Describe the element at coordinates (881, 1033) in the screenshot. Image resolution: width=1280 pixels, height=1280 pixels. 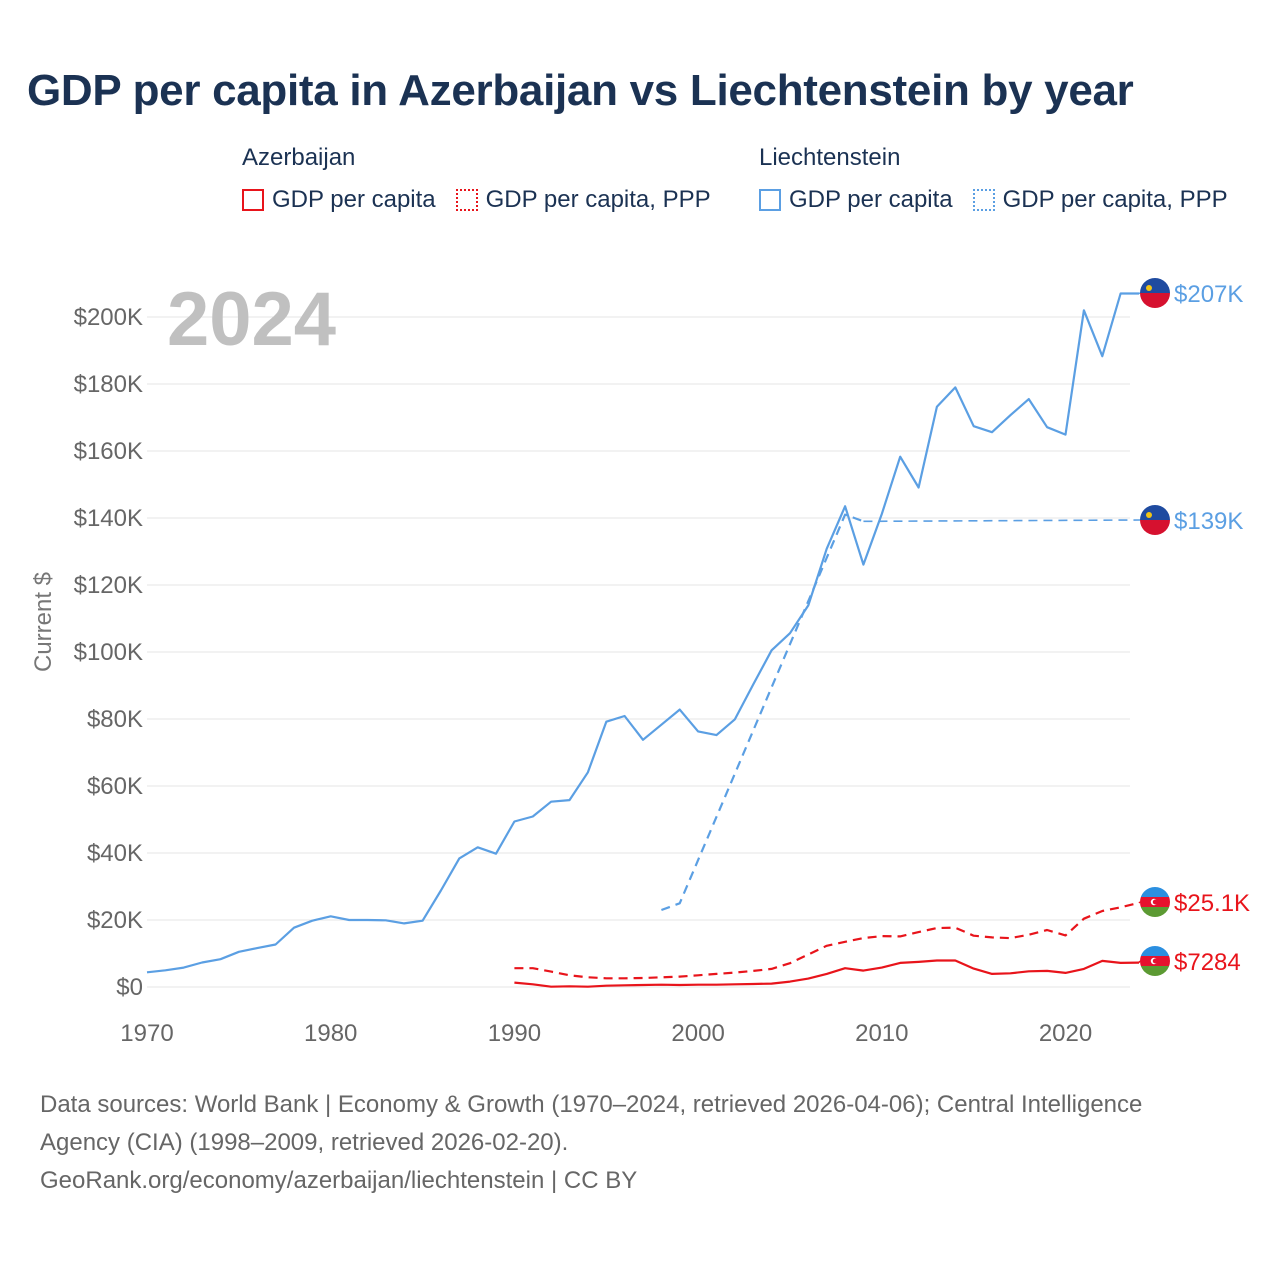
I see `x-tick-label: 2010` at that location.